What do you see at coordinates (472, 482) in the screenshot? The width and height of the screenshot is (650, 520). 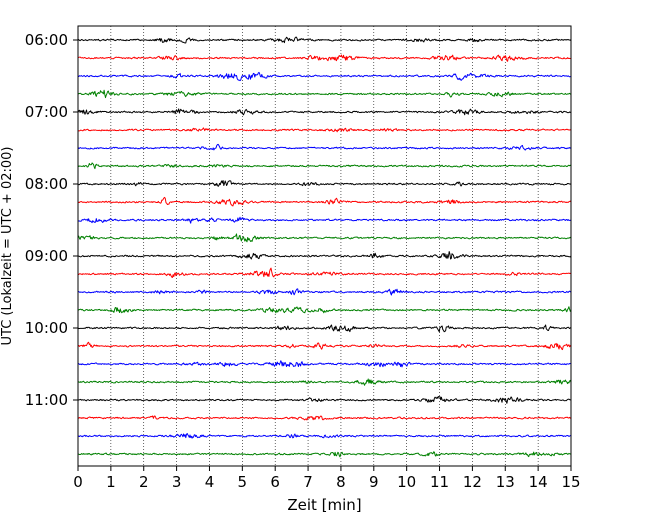 I see `x-tick-label: 12` at bounding box center [472, 482].